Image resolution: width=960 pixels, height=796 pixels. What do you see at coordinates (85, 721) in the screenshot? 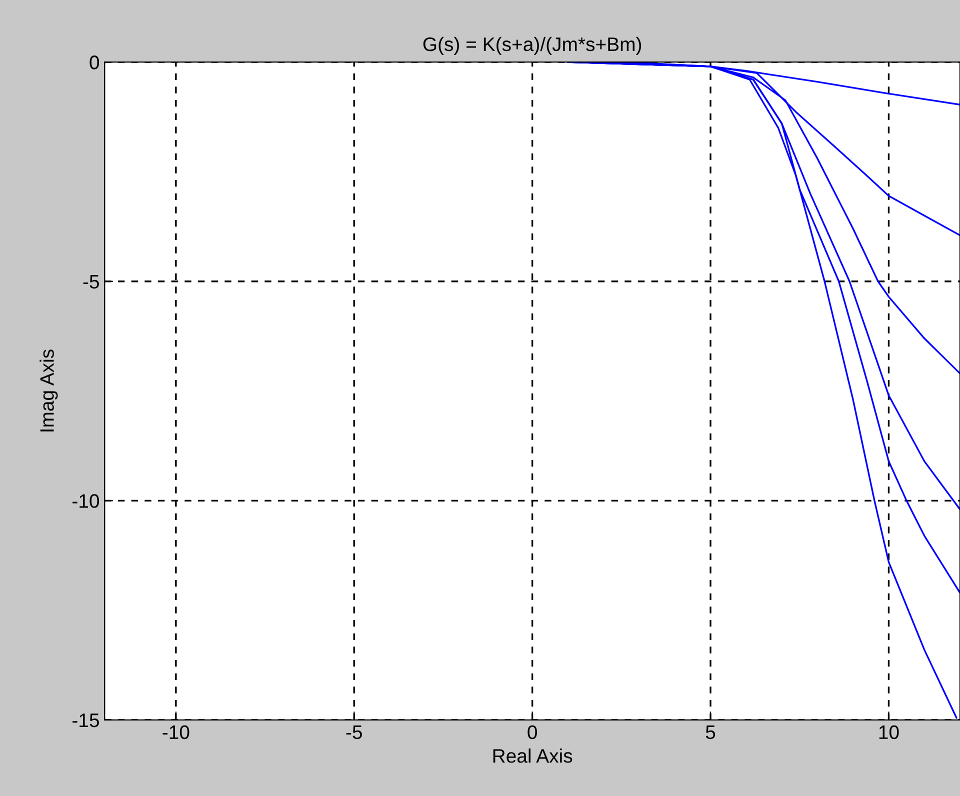
I see `y-tick-label: -15` at bounding box center [85, 721].